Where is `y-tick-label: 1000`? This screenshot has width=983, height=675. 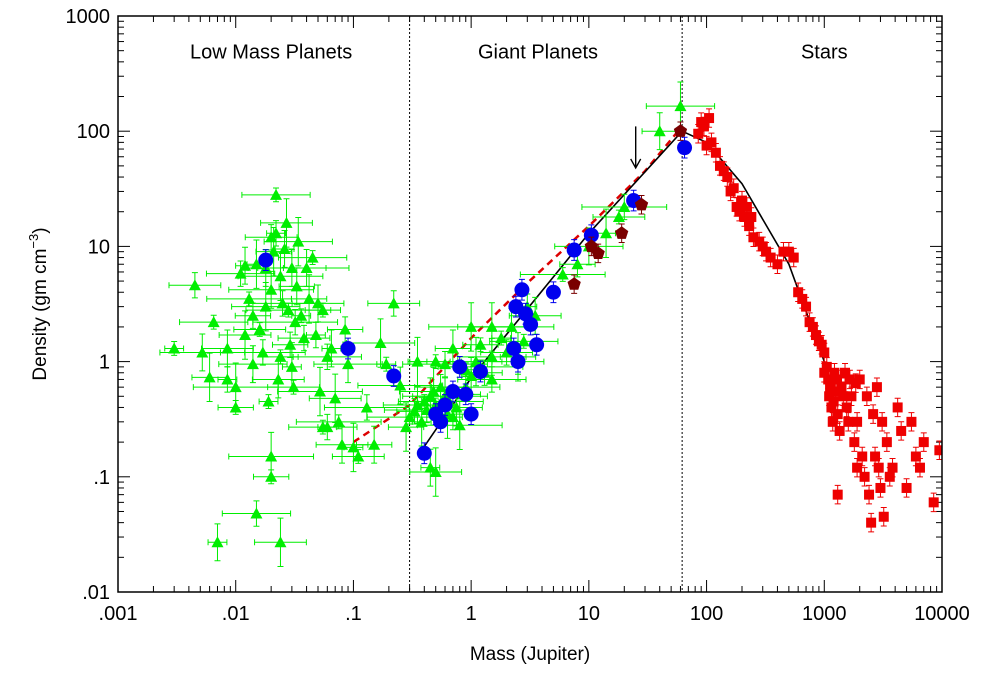
y-tick-label: 1000 is located at coordinates (88, 17).